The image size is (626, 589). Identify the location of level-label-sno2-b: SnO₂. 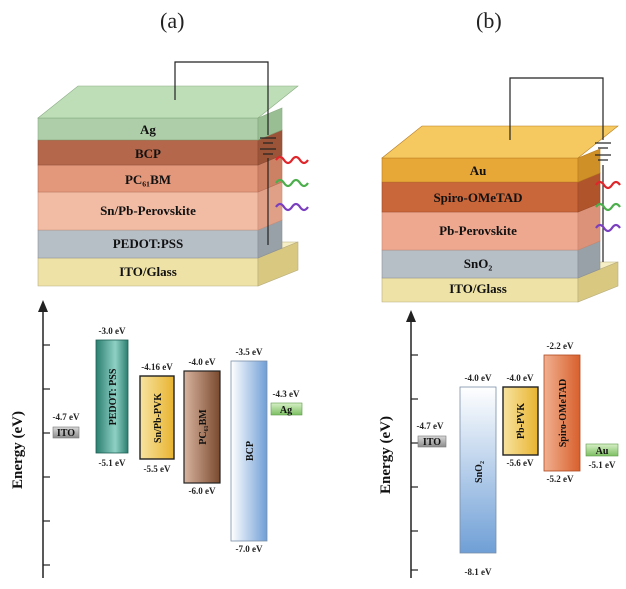
(479, 472).